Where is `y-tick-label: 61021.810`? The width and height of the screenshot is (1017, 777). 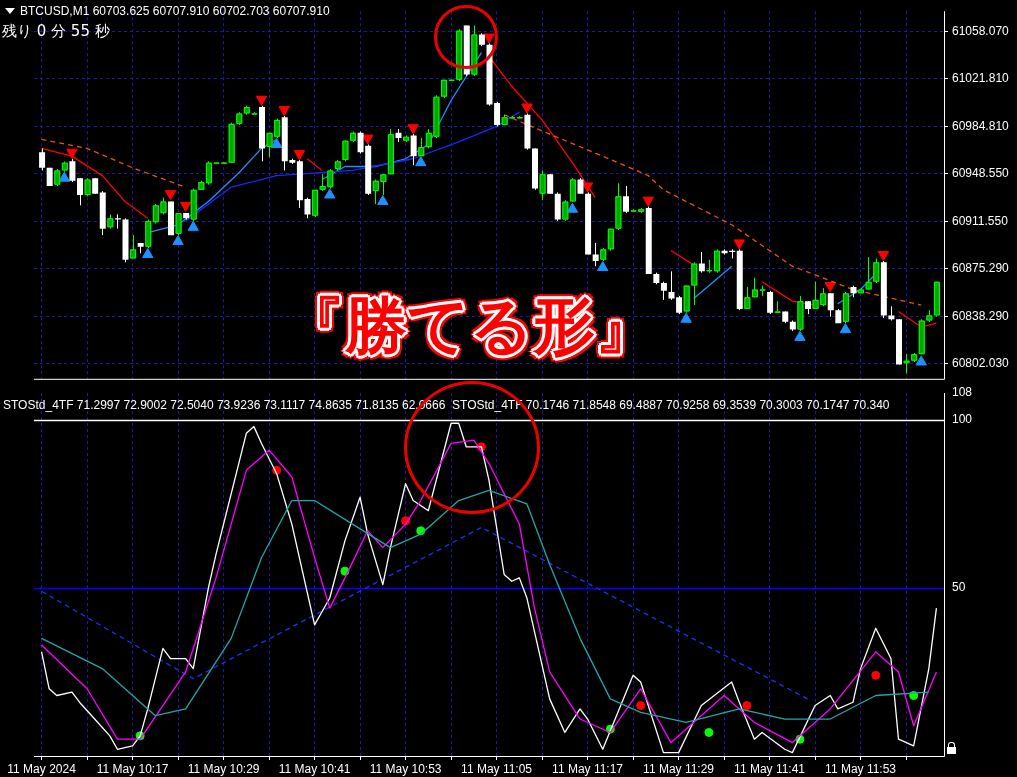 y-tick-label: 61021.810 is located at coordinates (981, 78).